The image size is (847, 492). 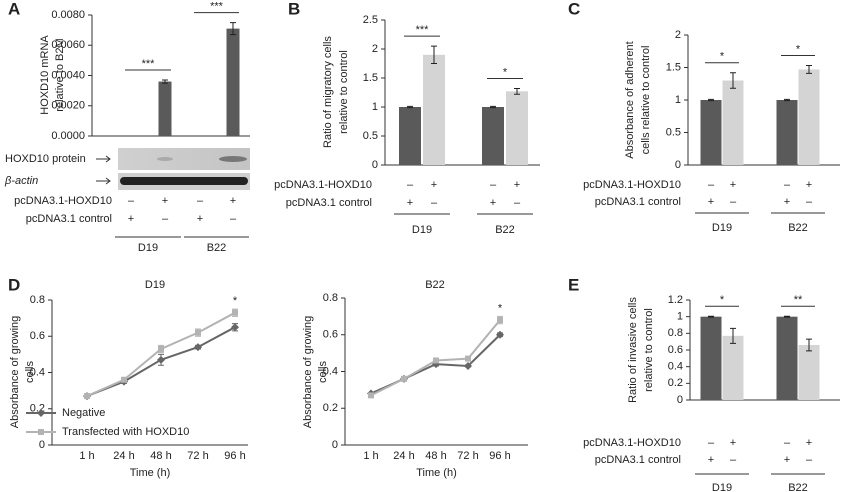 I want to click on blot-label: HOXD10 protein, so click(x=45, y=159).